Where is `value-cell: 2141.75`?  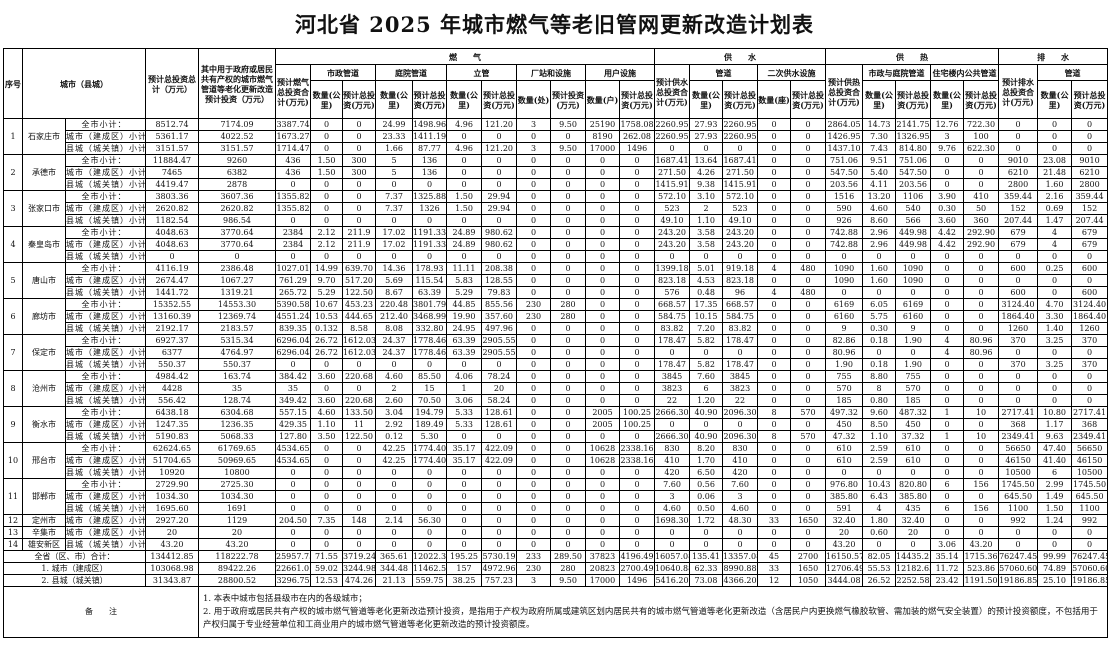
value-cell: 2141.75 is located at coordinates (913, 124).